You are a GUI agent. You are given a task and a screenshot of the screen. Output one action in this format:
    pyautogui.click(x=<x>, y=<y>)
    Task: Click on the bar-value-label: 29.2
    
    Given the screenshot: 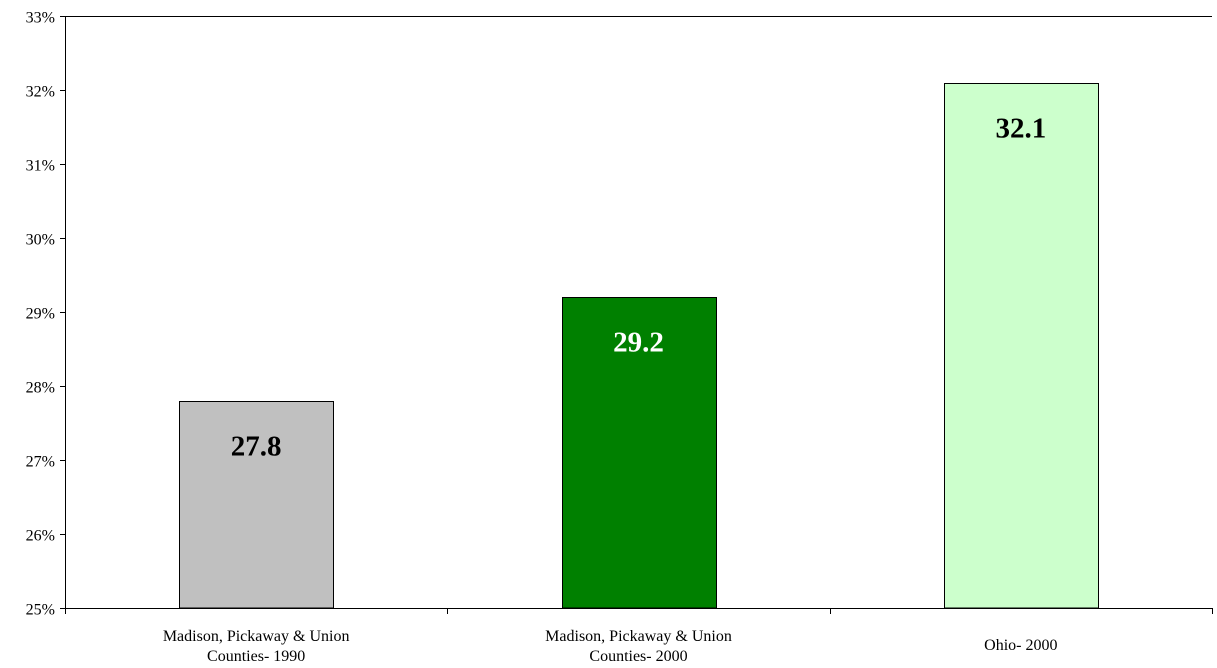 What is the action you would take?
    pyautogui.click(x=638, y=343)
    